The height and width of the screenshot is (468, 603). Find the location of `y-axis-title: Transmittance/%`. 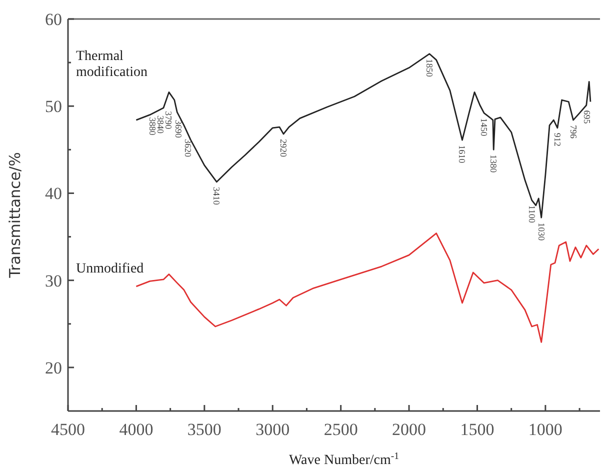

y-axis-title: Transmittance/% is located at coordinates (15, 215).